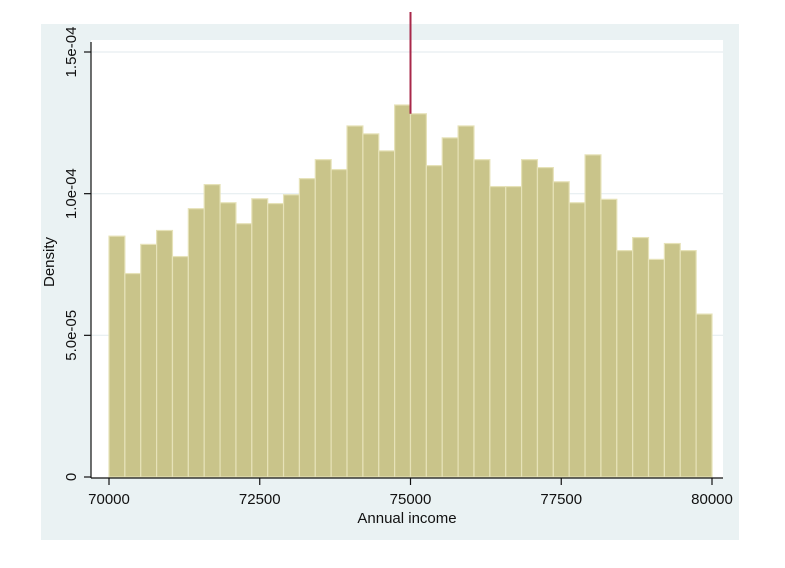  Describe the element at coordinates (71, 335) in the screenshot. I see `y-tick-label: 5.0e-05` at that location.